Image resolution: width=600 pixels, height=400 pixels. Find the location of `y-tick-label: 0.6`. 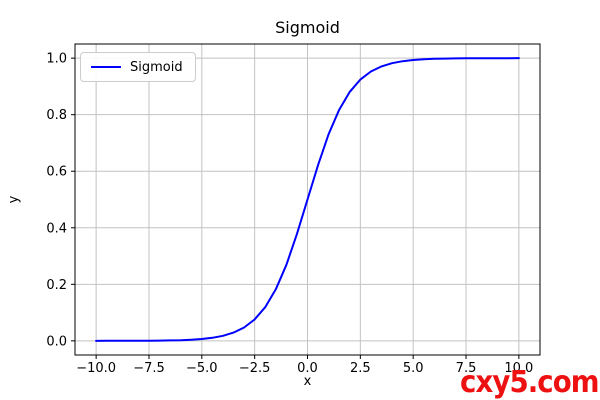

y-tick-label: 0.6 is located at coordinates (56, 172).